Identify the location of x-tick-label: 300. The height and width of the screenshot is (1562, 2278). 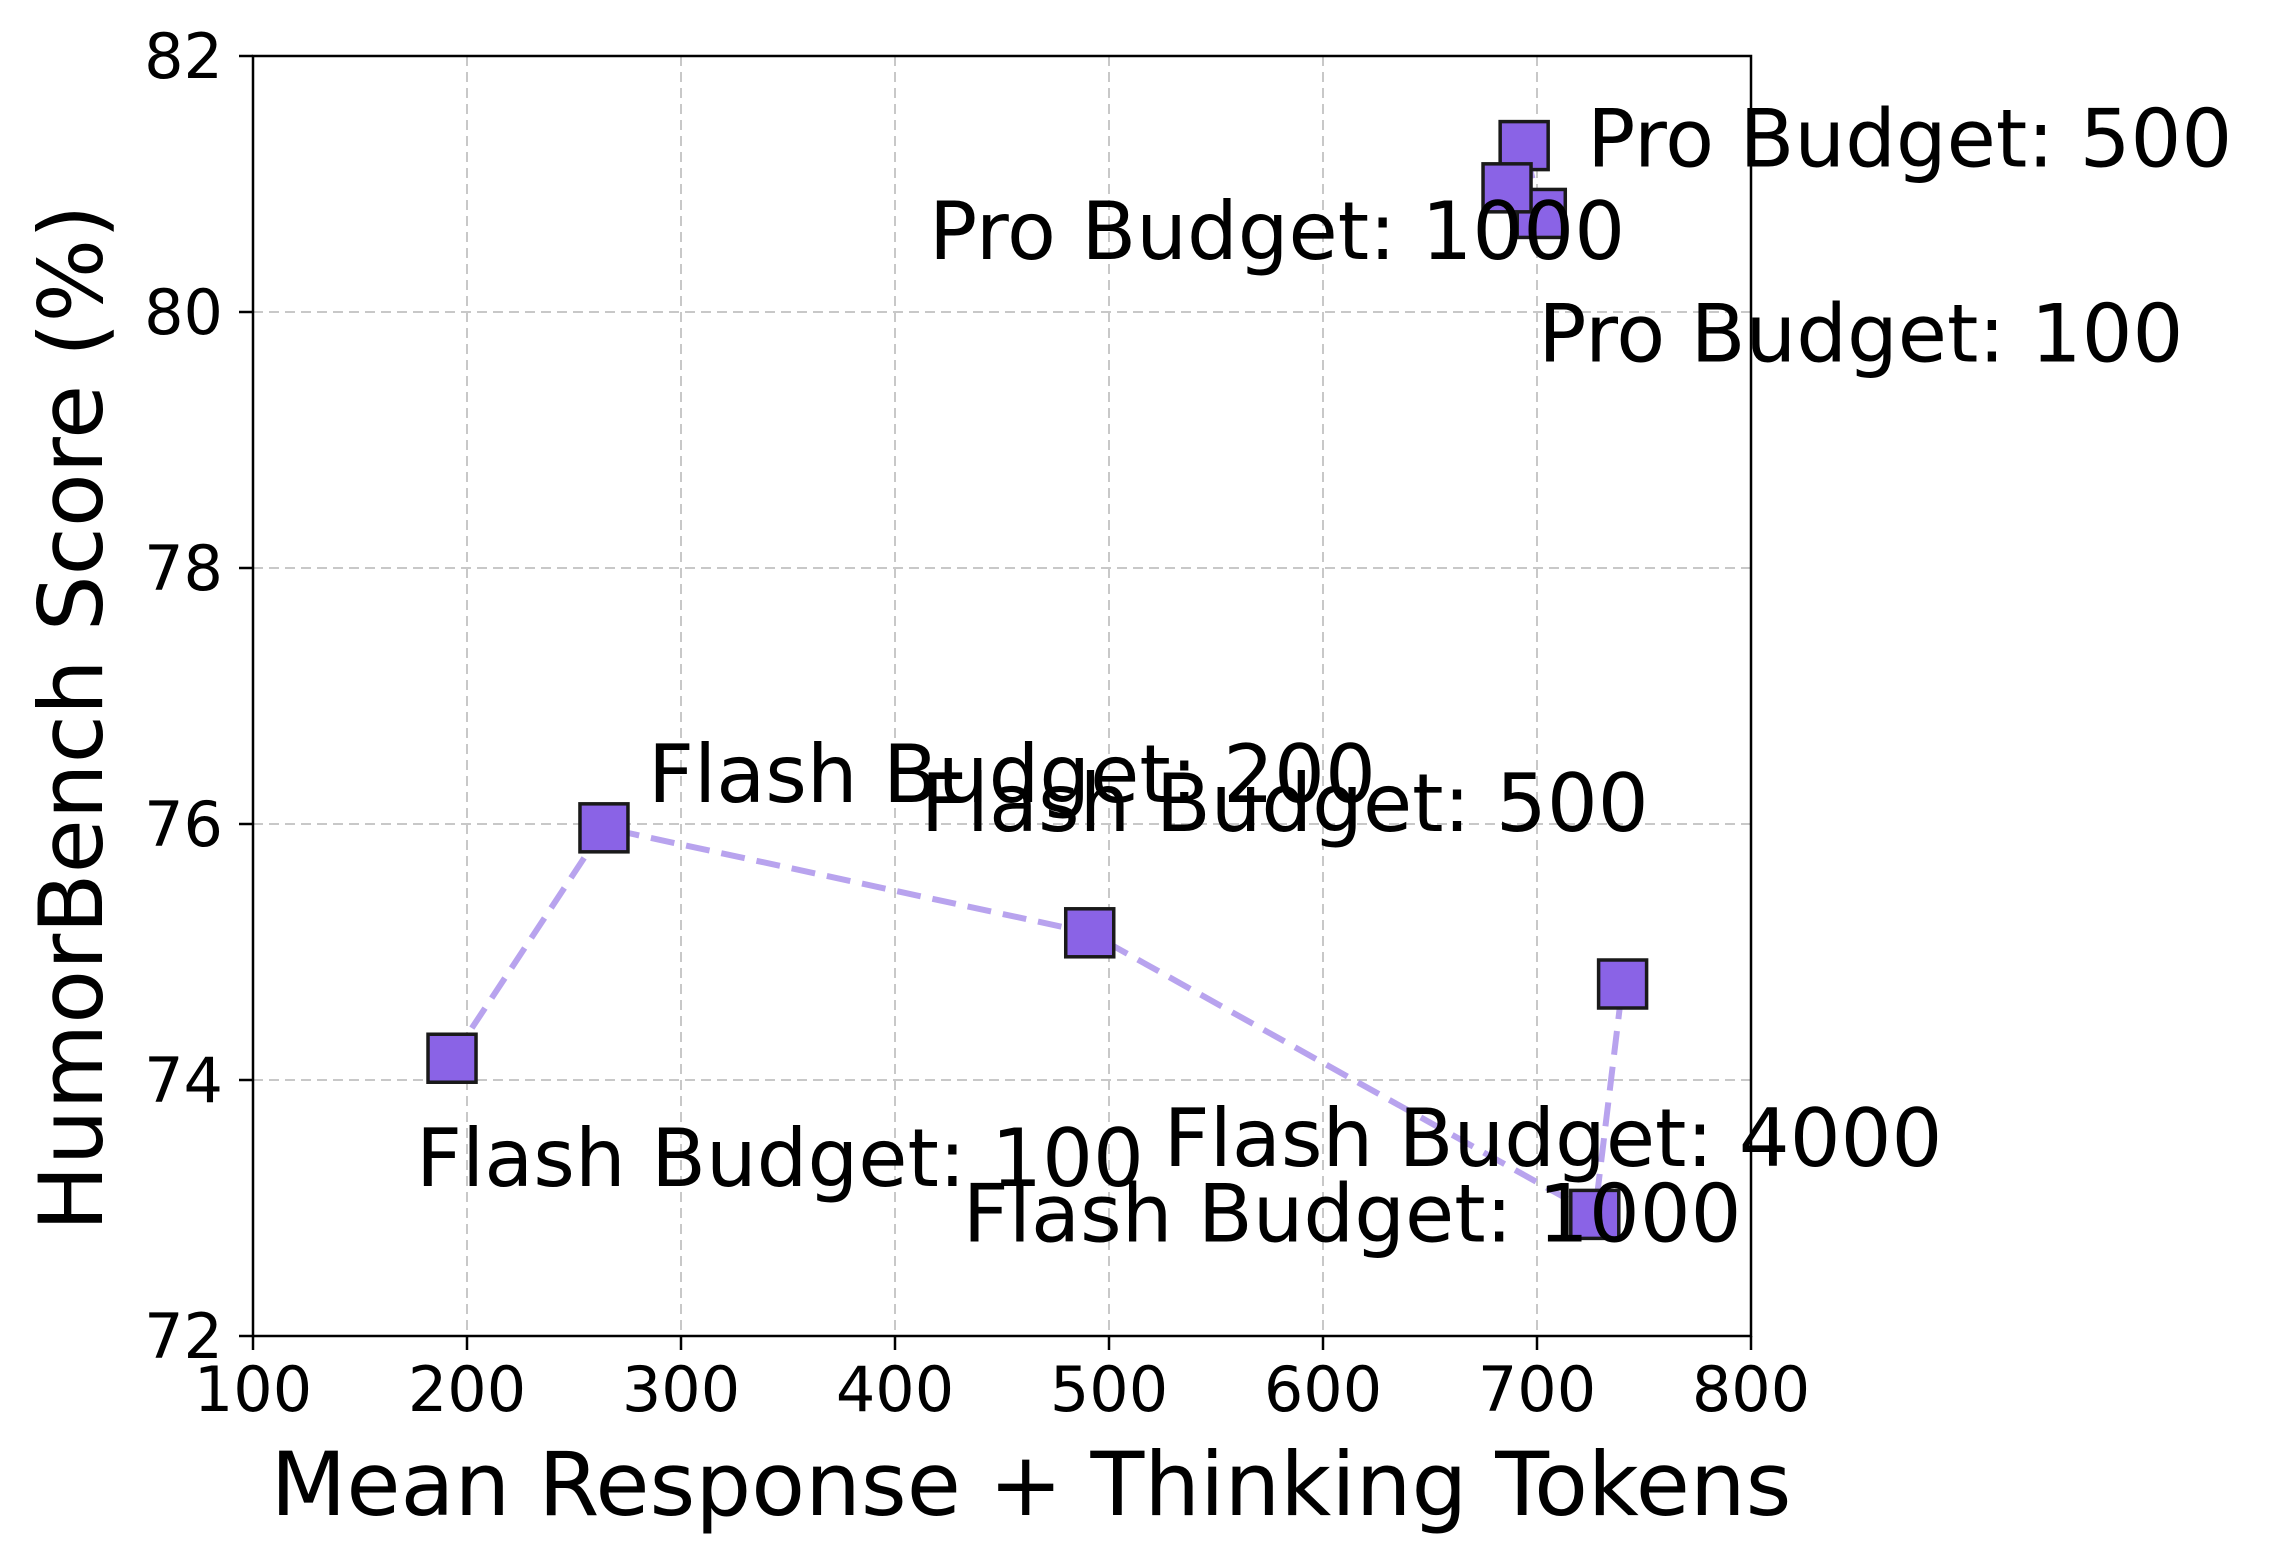
(681, 1389).